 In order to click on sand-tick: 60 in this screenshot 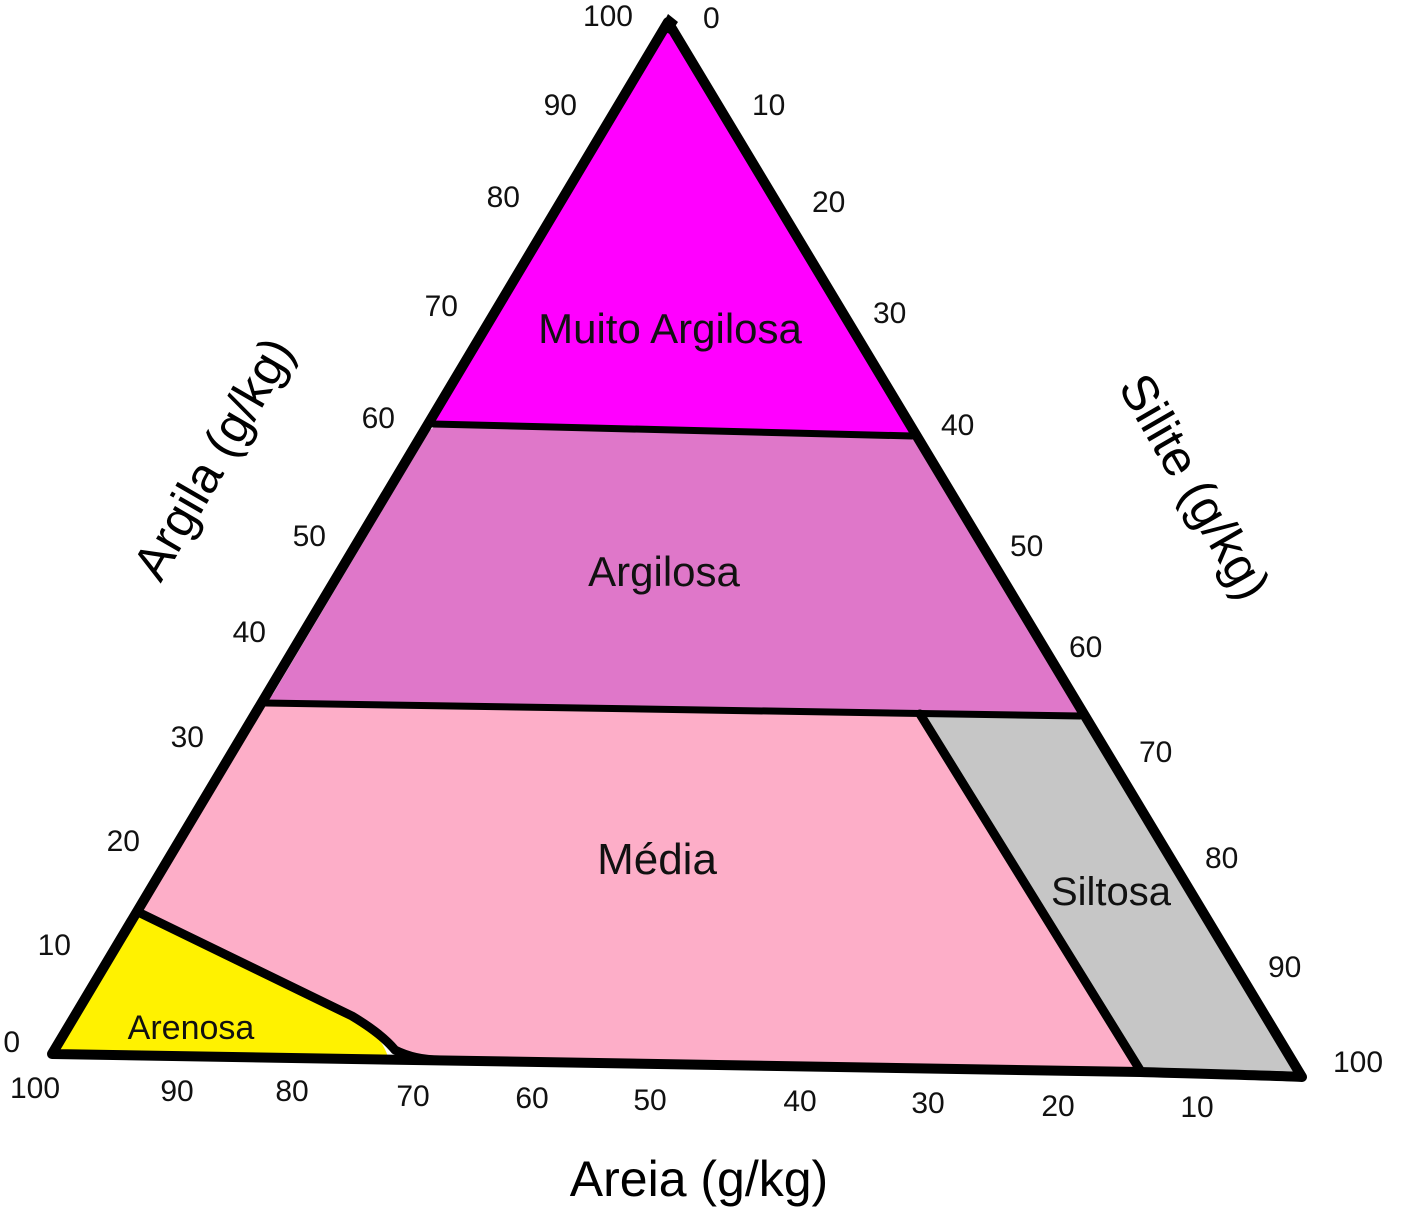, I will do `click(531, 1098)`.